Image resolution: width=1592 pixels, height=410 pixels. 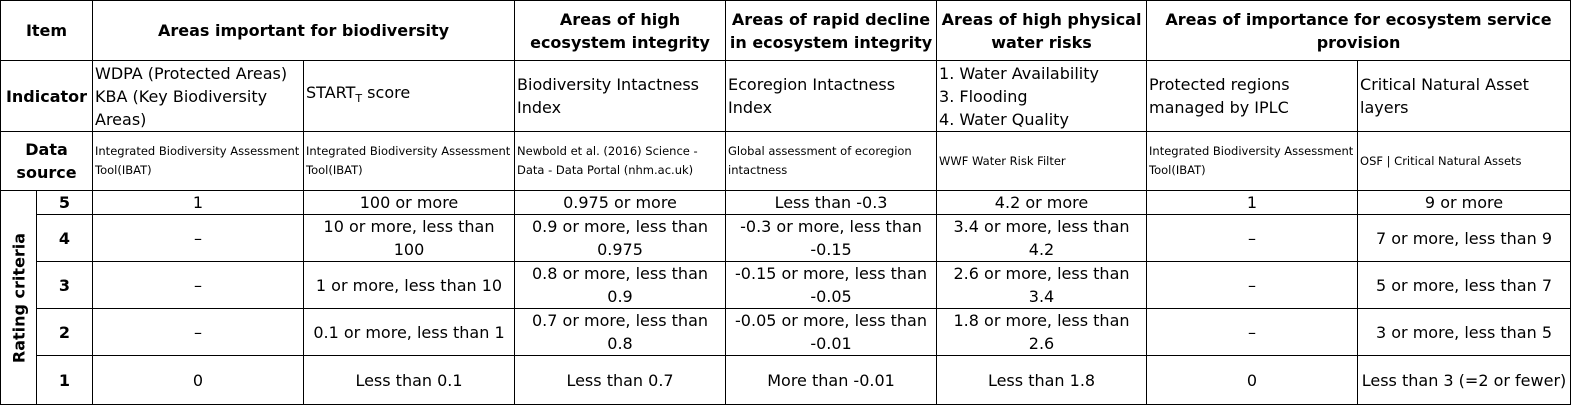 I want to click on start-rest: score, so click(x=386, y=93).